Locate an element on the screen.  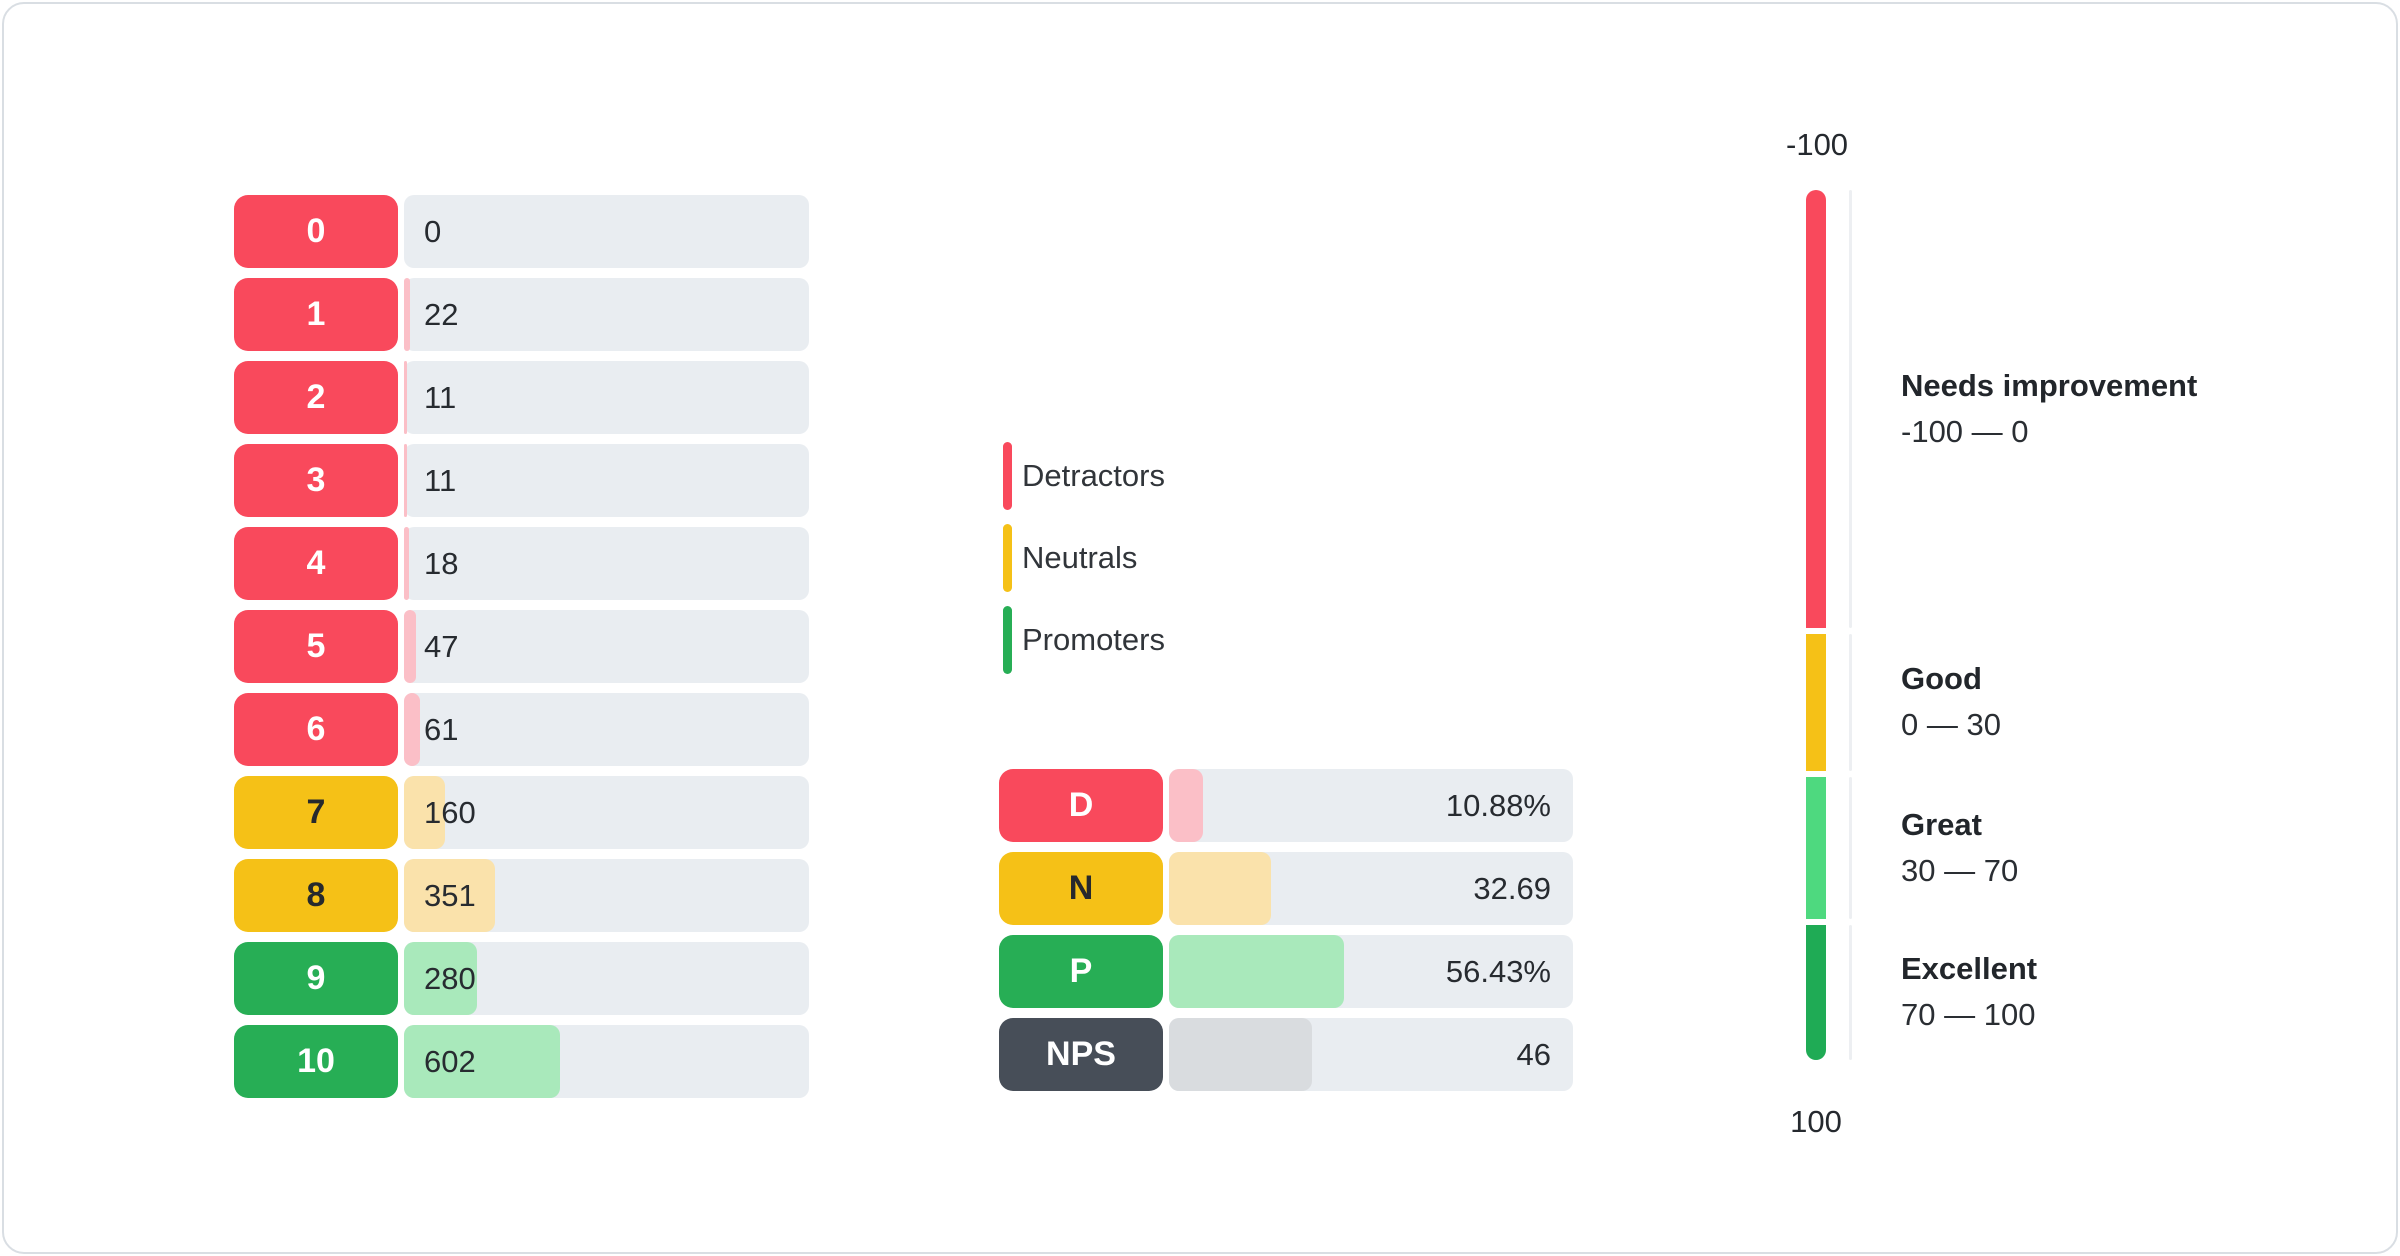
gauge-label-title: Excellent is located at coordinates (1969, 968).